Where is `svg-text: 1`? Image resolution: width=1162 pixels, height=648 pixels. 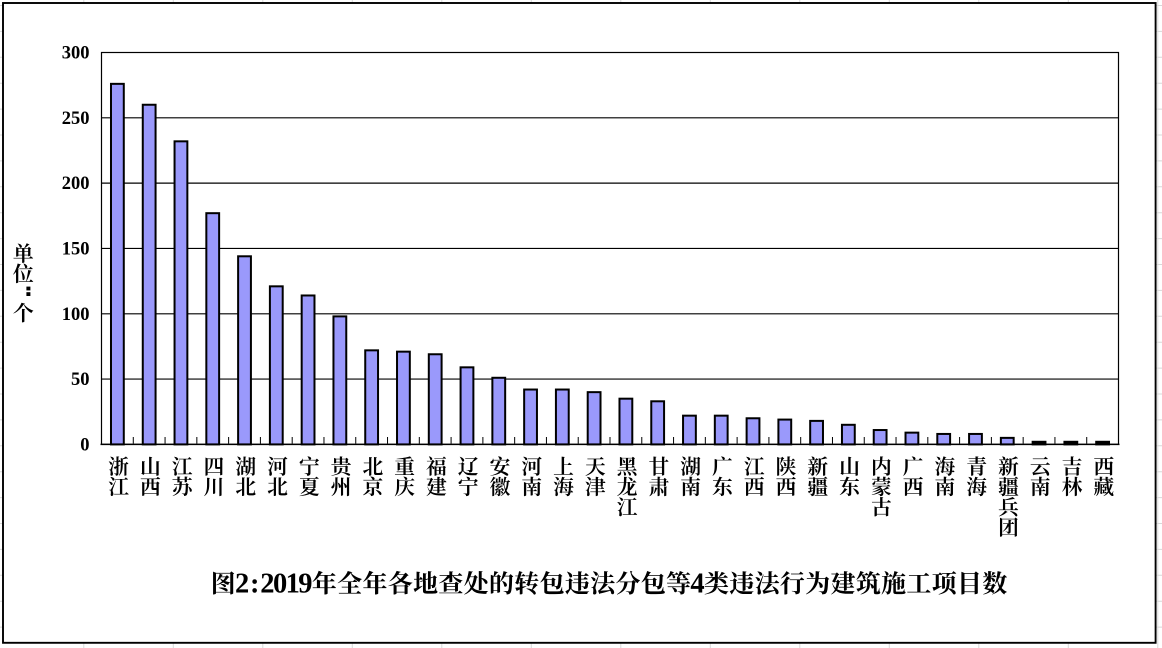
svg-text: 1 is located at coordinates (293, 583).